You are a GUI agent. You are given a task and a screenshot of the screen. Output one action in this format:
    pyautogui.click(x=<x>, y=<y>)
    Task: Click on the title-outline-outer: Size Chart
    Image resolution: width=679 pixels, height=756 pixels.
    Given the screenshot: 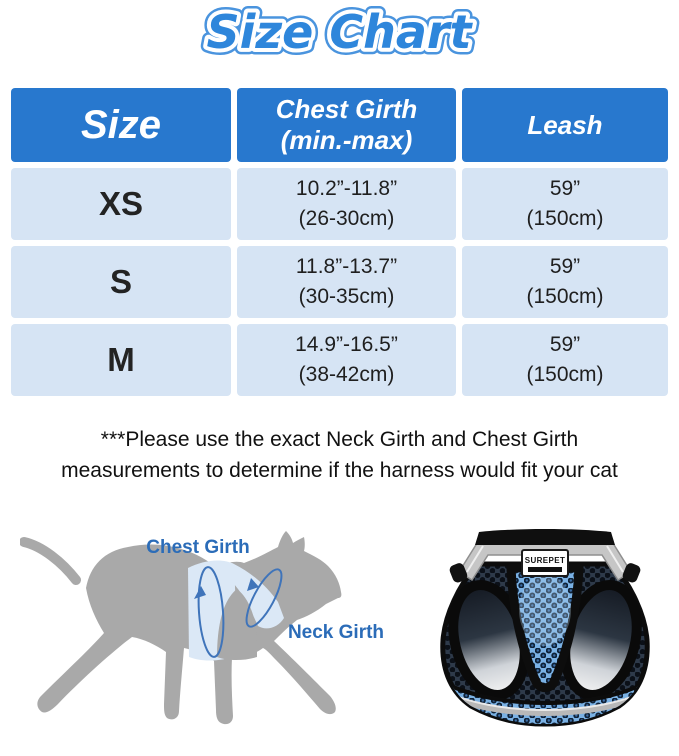 What is the action you would take?
    pyautogui.click(x=339, y=32)
    